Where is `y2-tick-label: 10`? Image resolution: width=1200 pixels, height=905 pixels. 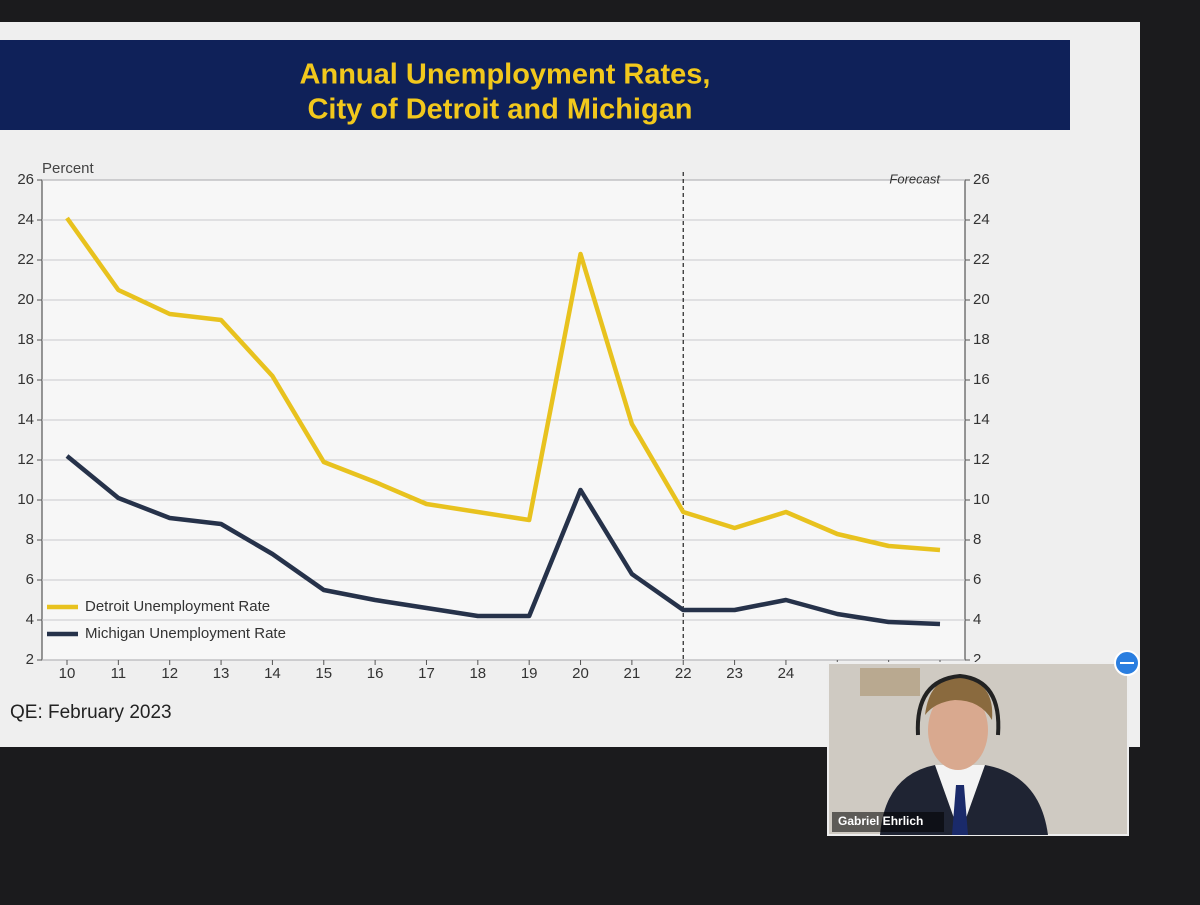
y2-tick-label: 10 is located at coordinates (981, 499).